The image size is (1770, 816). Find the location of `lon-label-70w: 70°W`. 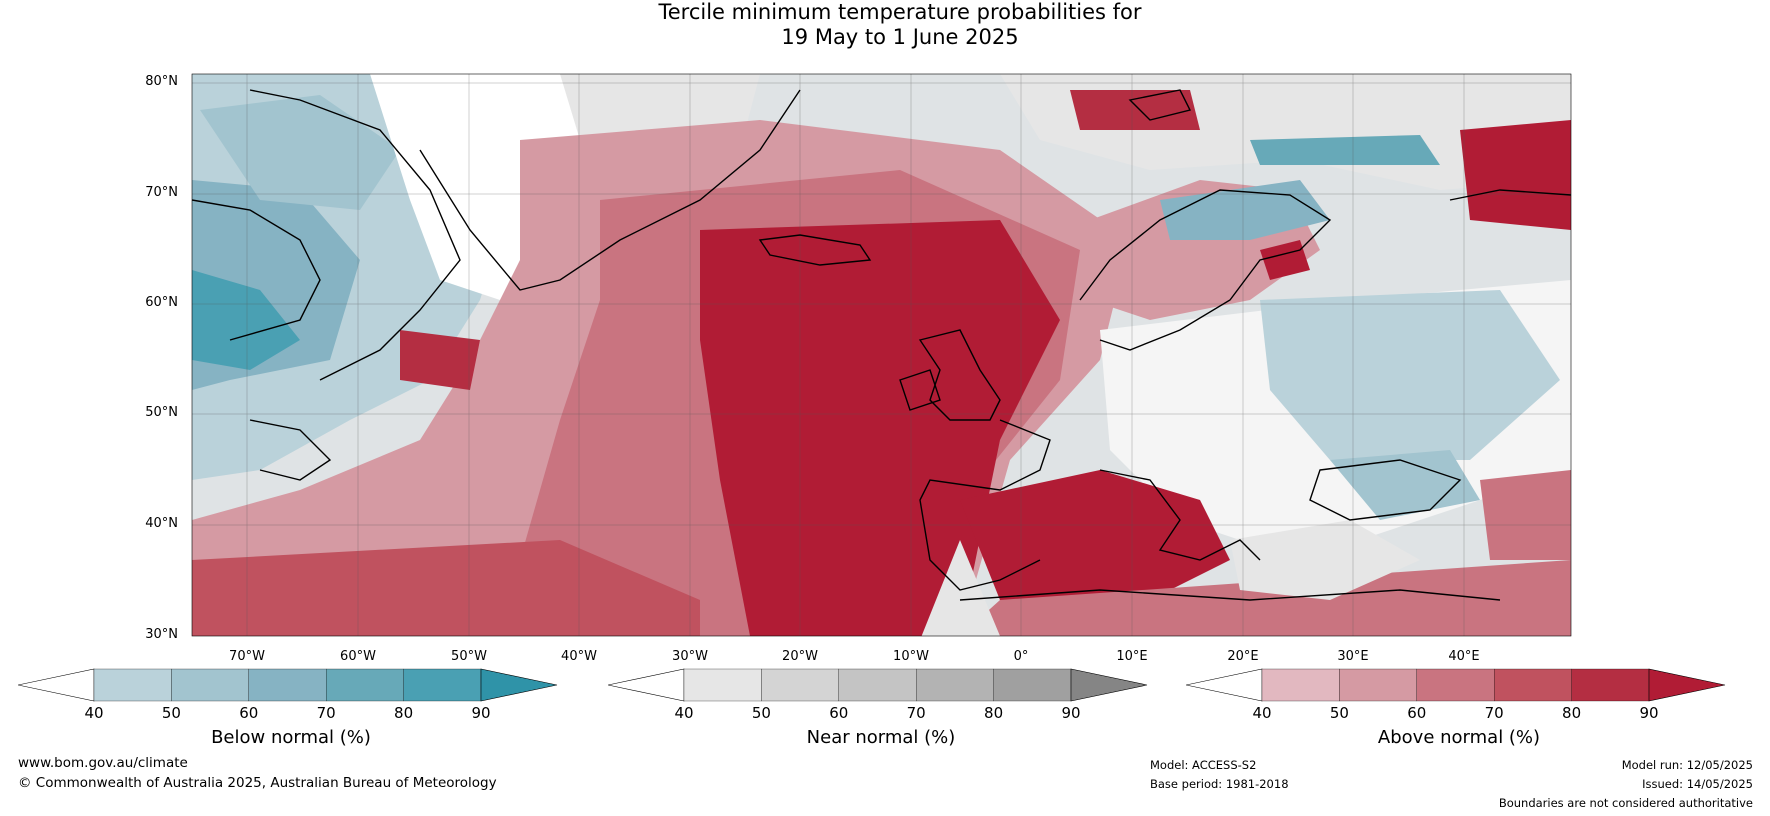

lon-label-70w: 70°W is located at coordinates (247, 656).